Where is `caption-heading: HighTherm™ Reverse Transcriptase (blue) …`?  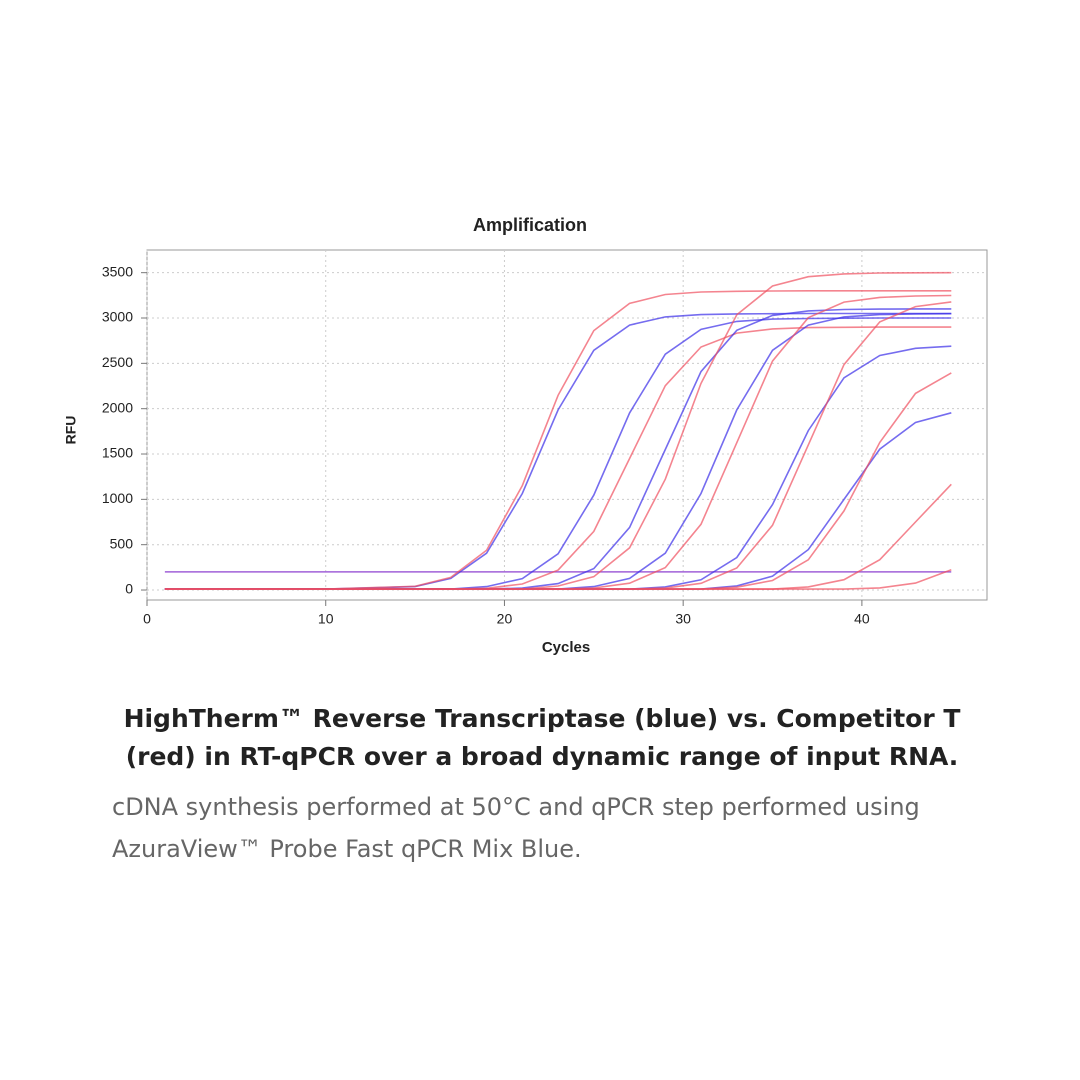
caption-heading: HighTherm™ Reverse Transcriptase (blue) … is located at coordinates (542, 737).